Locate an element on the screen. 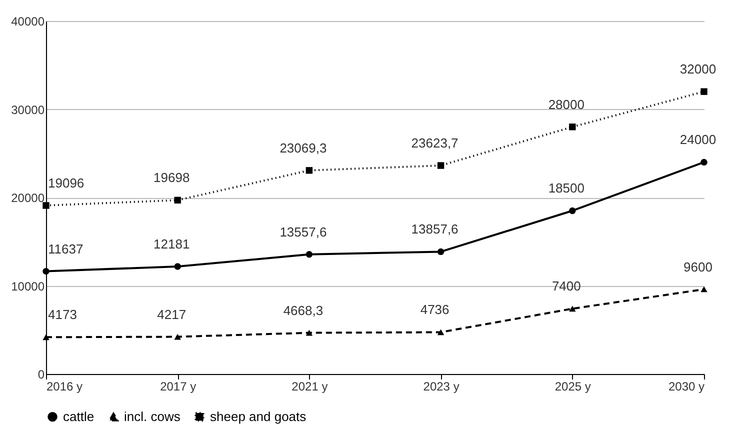  x-tick-label: 2021 y is located at coordinates (310, 387).